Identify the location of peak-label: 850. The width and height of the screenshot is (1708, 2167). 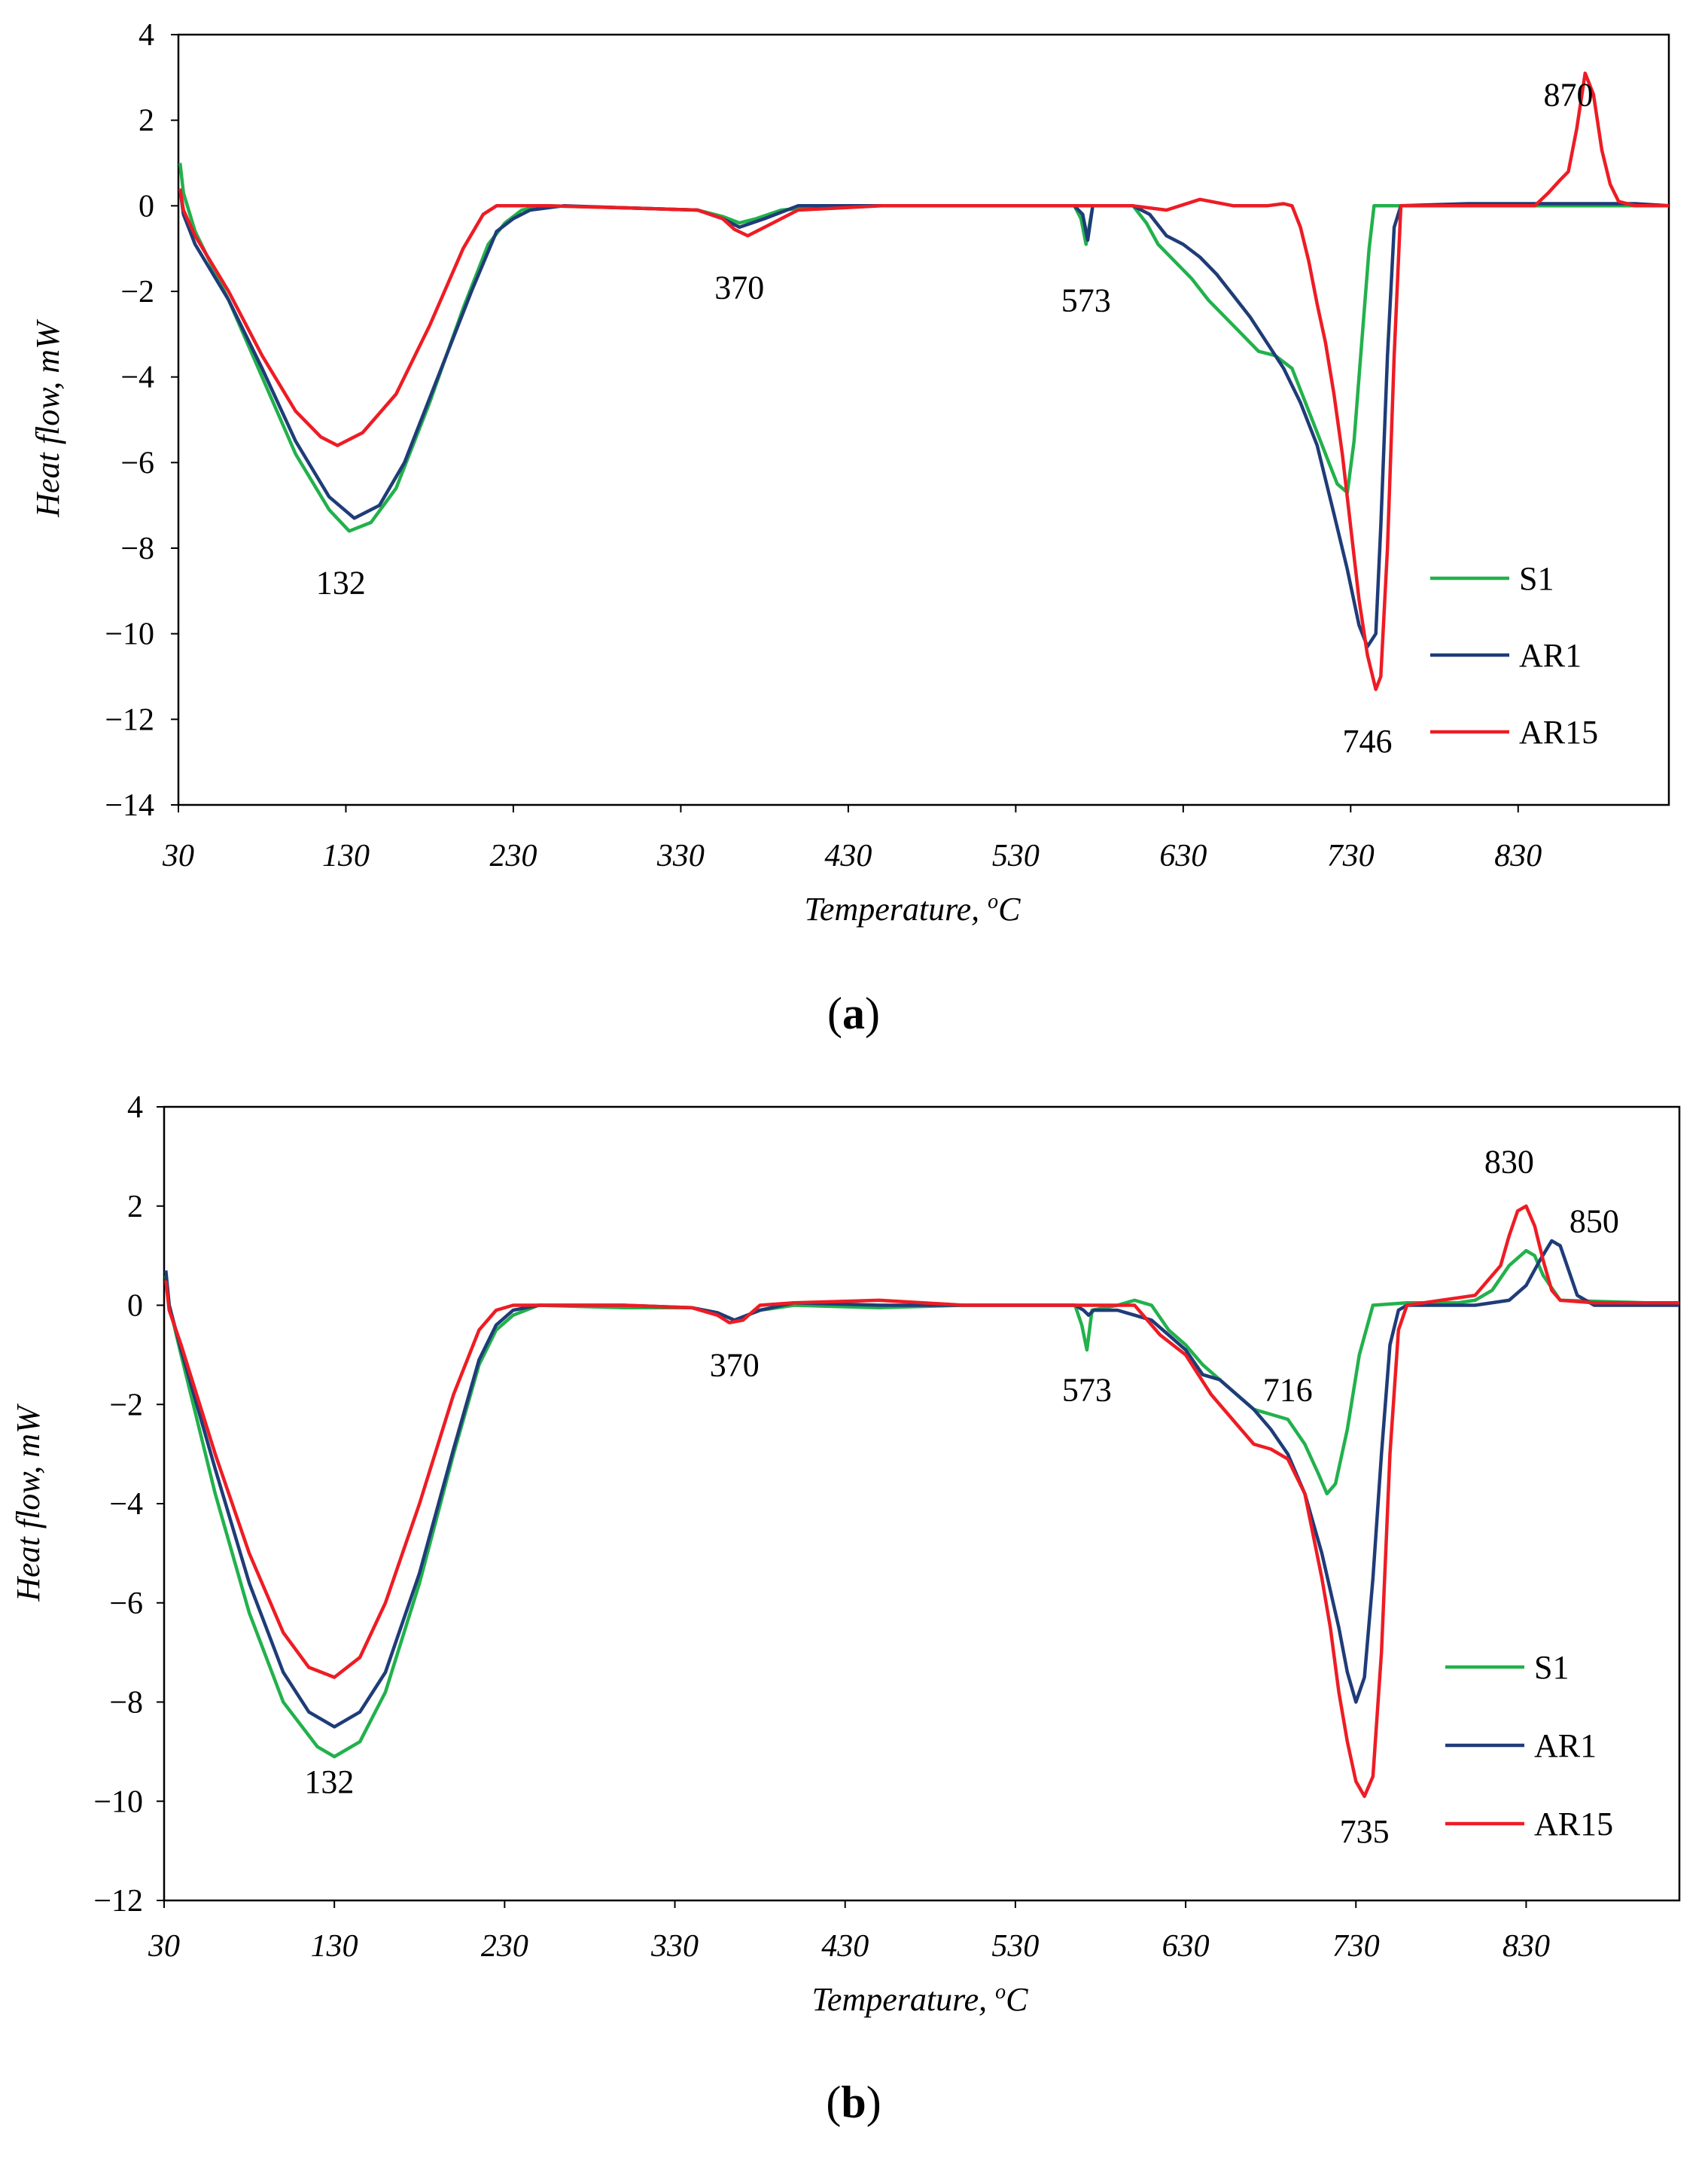
(1594, 1221).